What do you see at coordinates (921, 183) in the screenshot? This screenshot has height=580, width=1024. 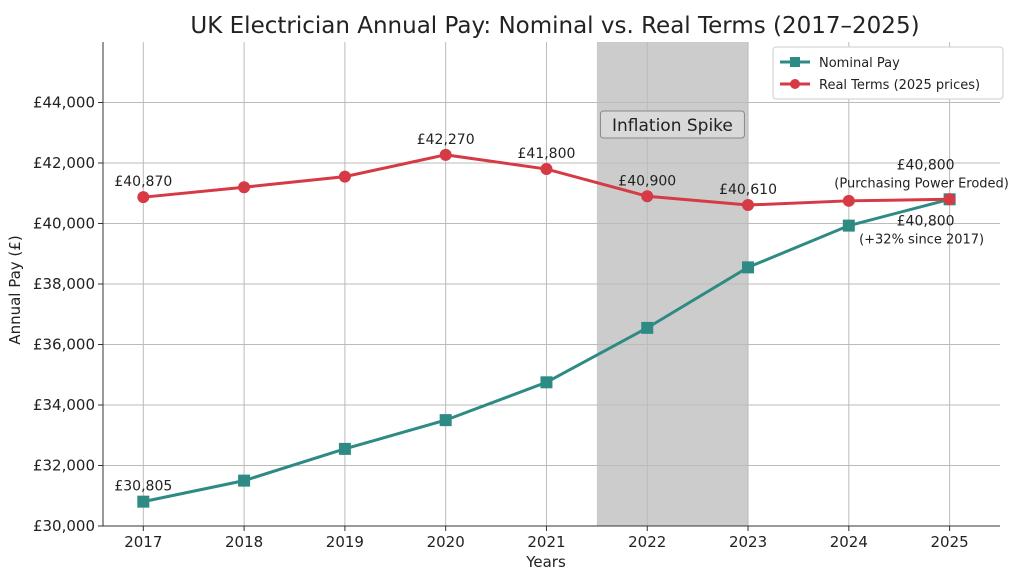 I see `data-label-note: (Purchasing Power Eroded)` at bounding box center [921, 183].